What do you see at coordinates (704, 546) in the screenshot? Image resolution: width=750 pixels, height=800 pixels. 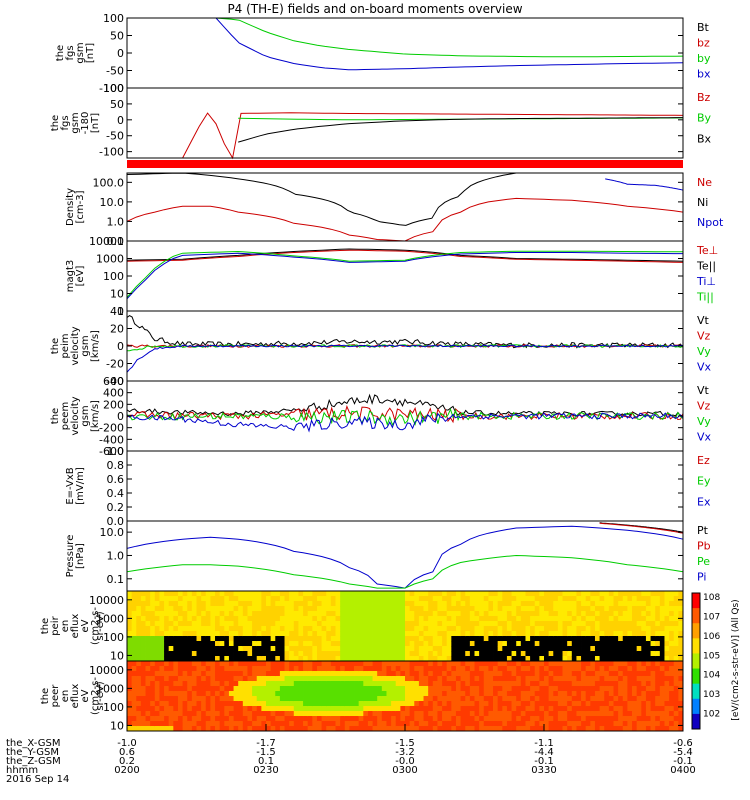 I see `legend-item: Pb` at bounding box center [704, 546].